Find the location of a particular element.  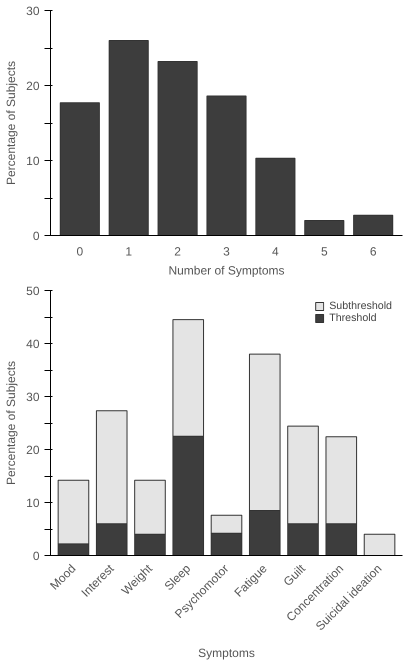

x-tick-label: 3 is located at coordinates (226, 251).